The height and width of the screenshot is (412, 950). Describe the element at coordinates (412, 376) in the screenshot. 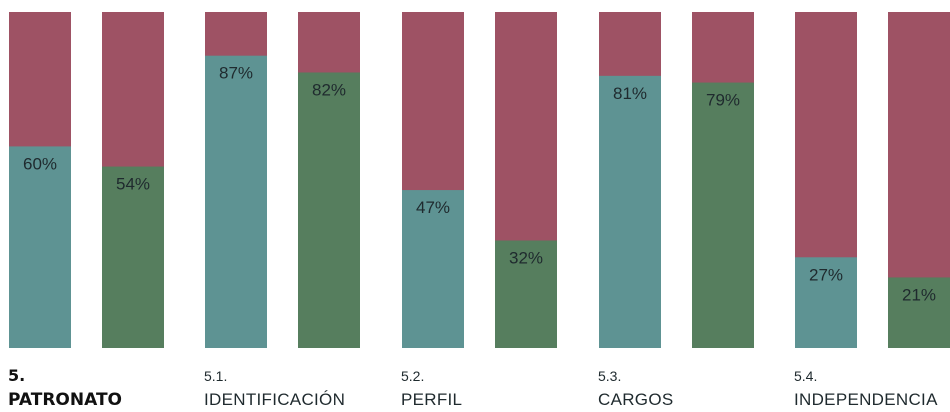

I see `group-number-label: 5.2.` at that location.